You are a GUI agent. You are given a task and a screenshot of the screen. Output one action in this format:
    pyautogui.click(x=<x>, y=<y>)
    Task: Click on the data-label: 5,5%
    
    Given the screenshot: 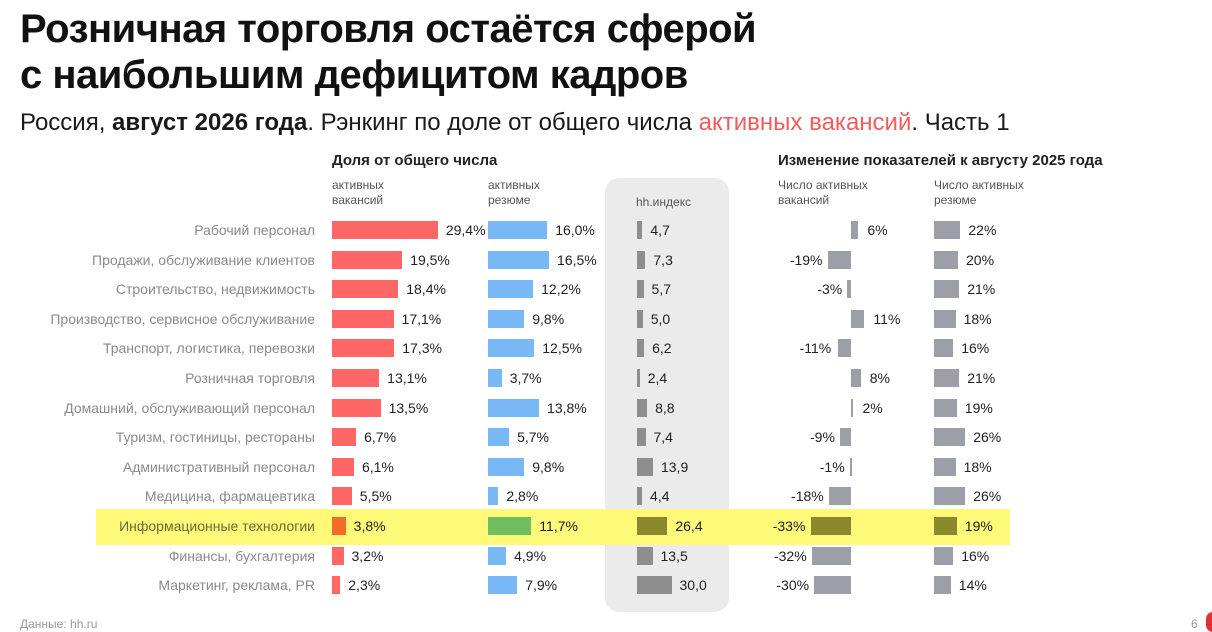 What is the action you would take?
    pyautogui.click(x=375, y=496)
    